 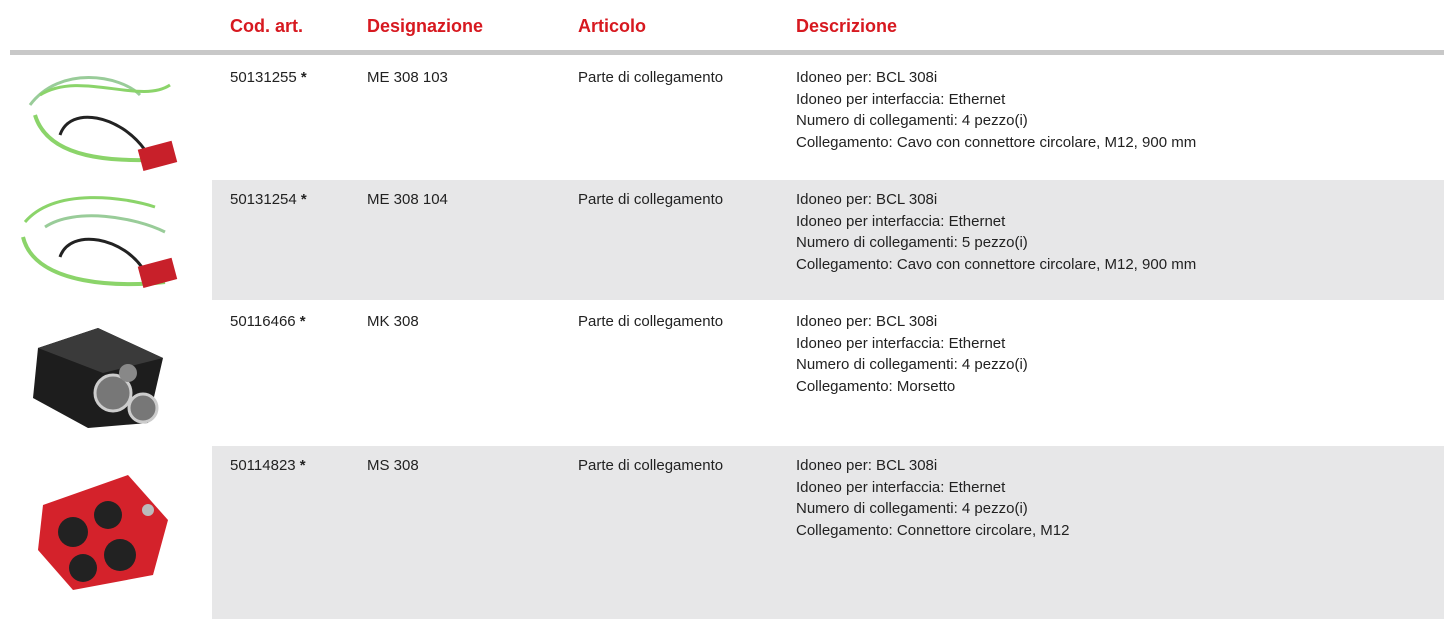 What do you see at coordinates (407, 199) in the screenshot?
I see `designation: ME 308 104` at bounding box center [407, 199].